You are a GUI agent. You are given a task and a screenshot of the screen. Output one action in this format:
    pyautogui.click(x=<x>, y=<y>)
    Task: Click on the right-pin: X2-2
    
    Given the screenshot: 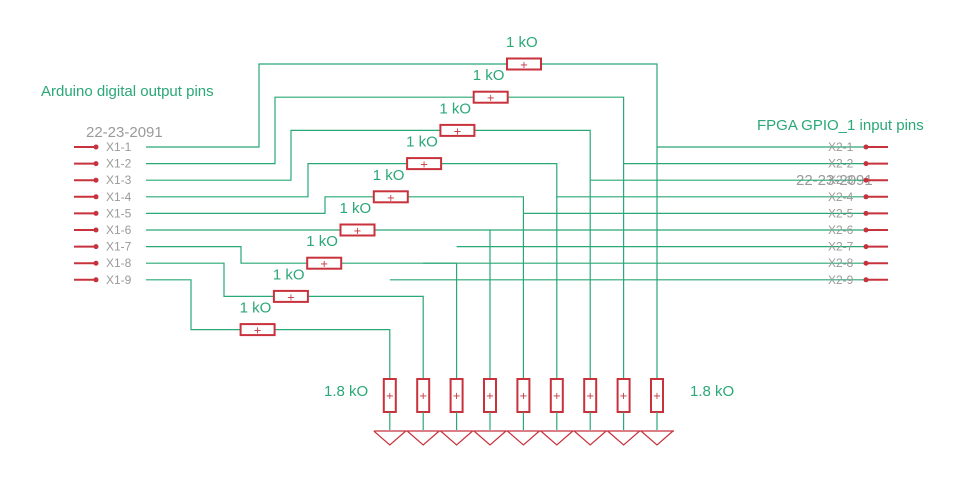 What is the action you would take?
    pyautogui.click(x=858, y=164)
    